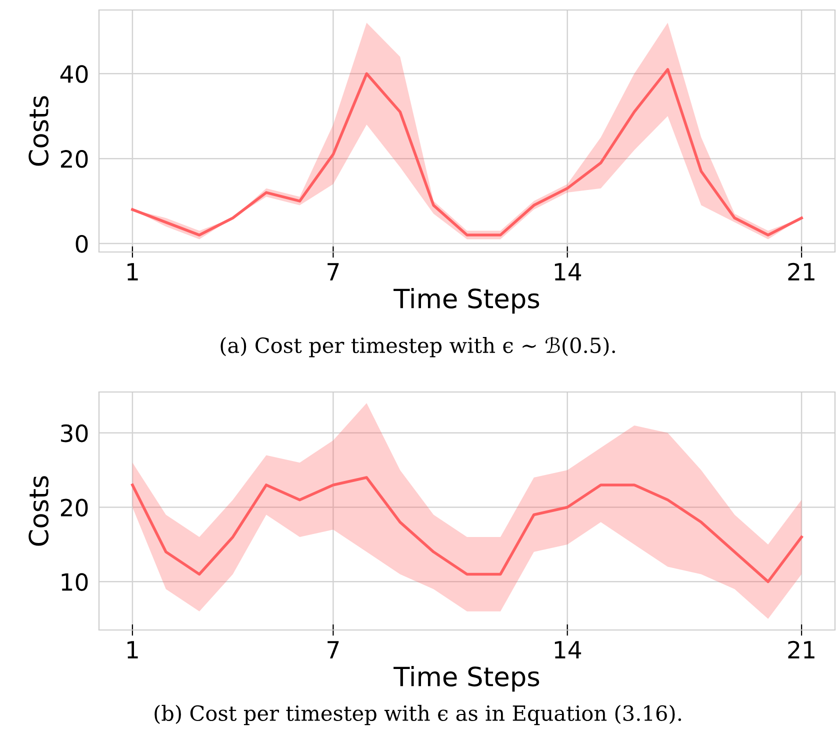 Image resolution: width=837 pixels, height=756 pixels. I want to click on text: (b) Cost per timestep with ϵ as in Equation (3.16)., so click(418, 715).